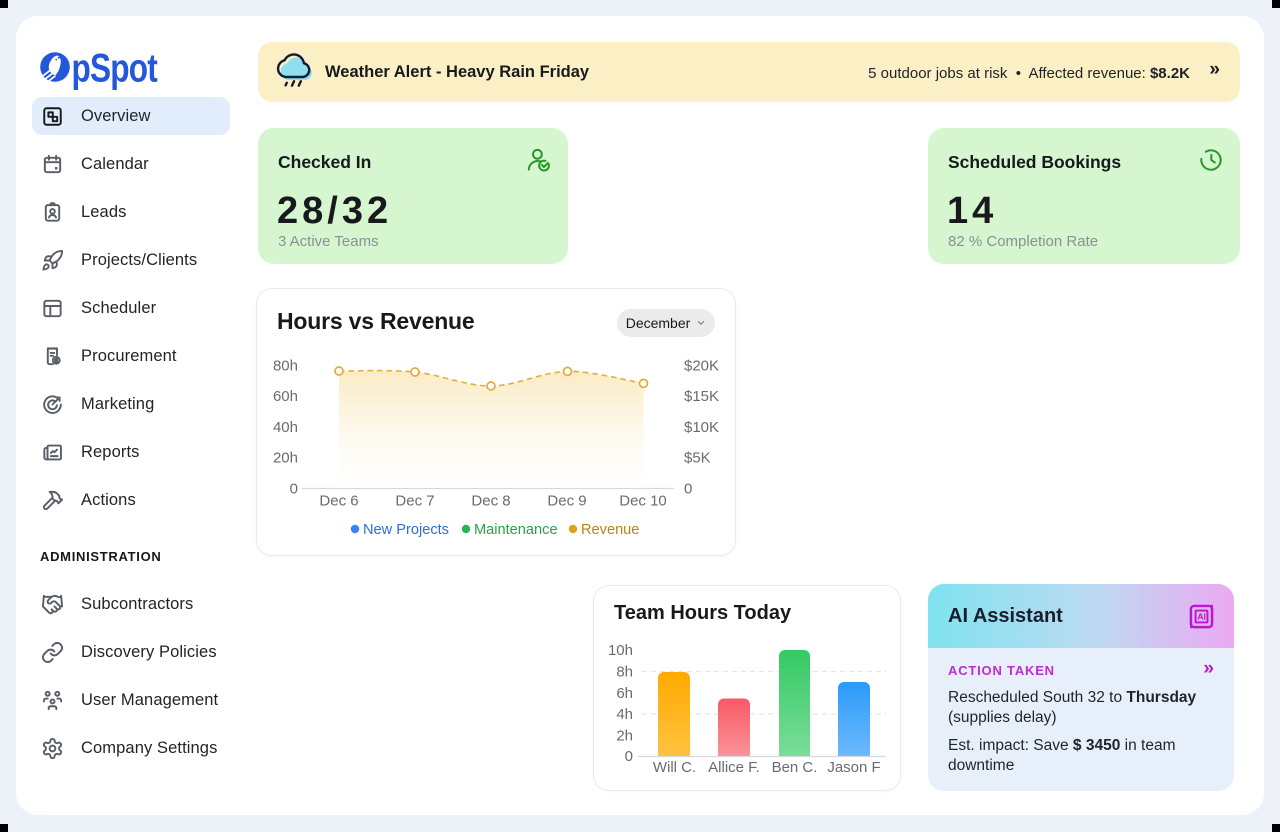 This screenshot has height=832, width=1280. What do you see at coordinates (285, 427) in the screenshot?
I see `svg-text: 40h` at bounding box center [285, 427].